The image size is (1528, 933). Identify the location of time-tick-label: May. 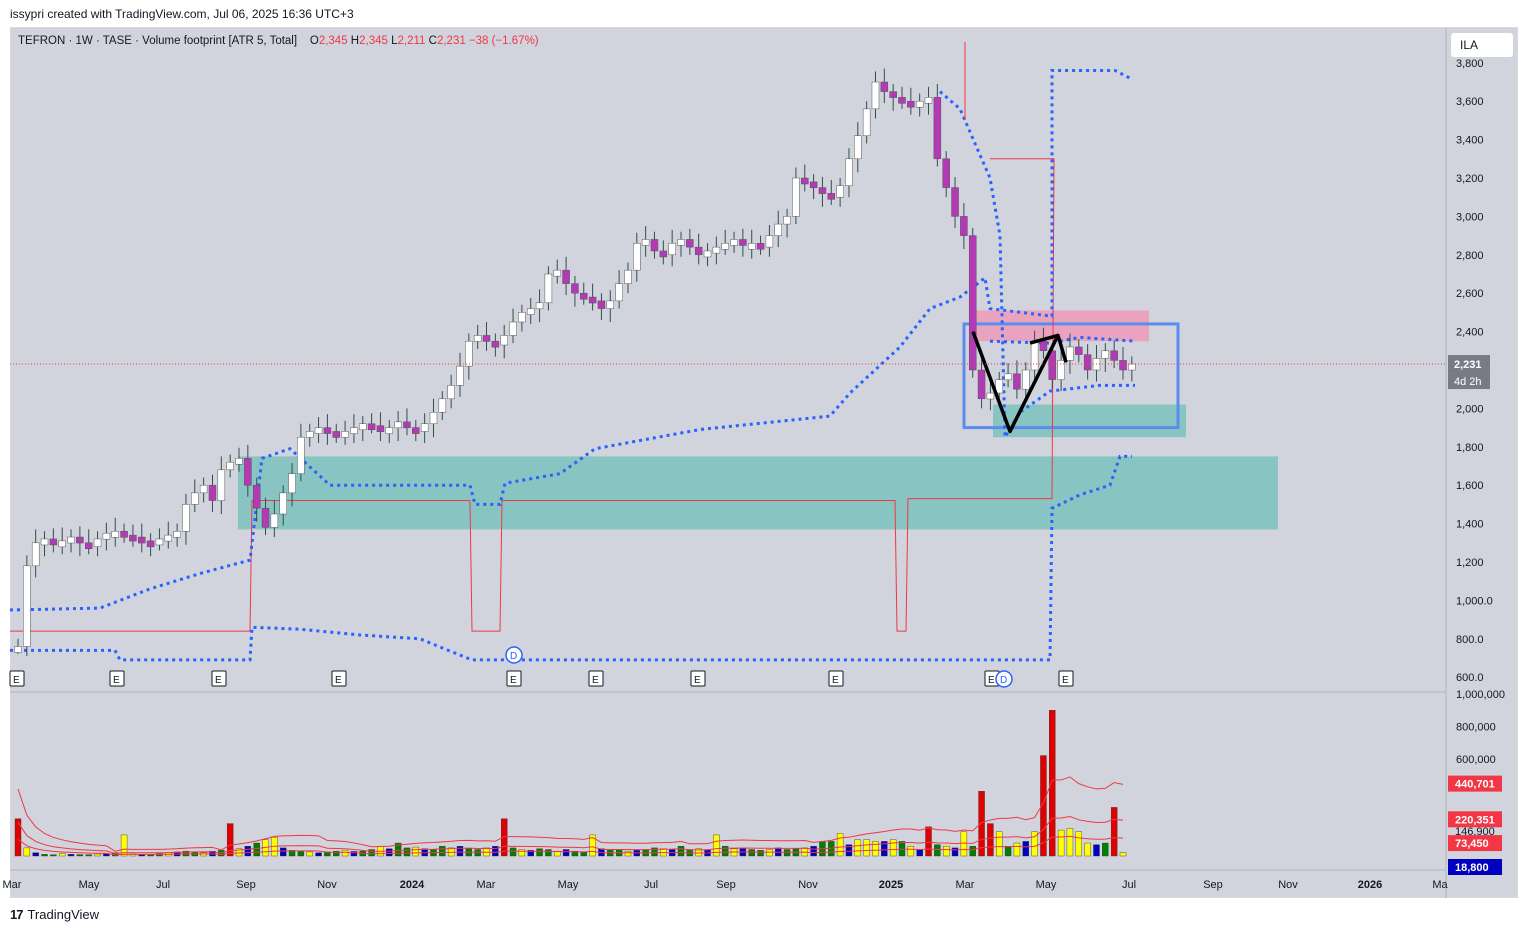
(1046, 885).